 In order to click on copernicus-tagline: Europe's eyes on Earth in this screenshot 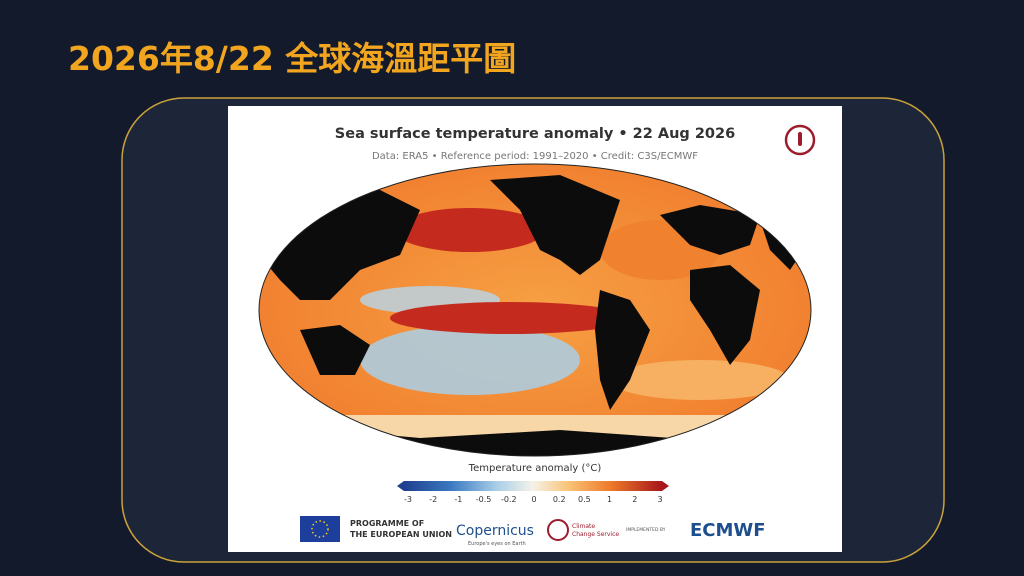, I will do `click(497, 544)`.